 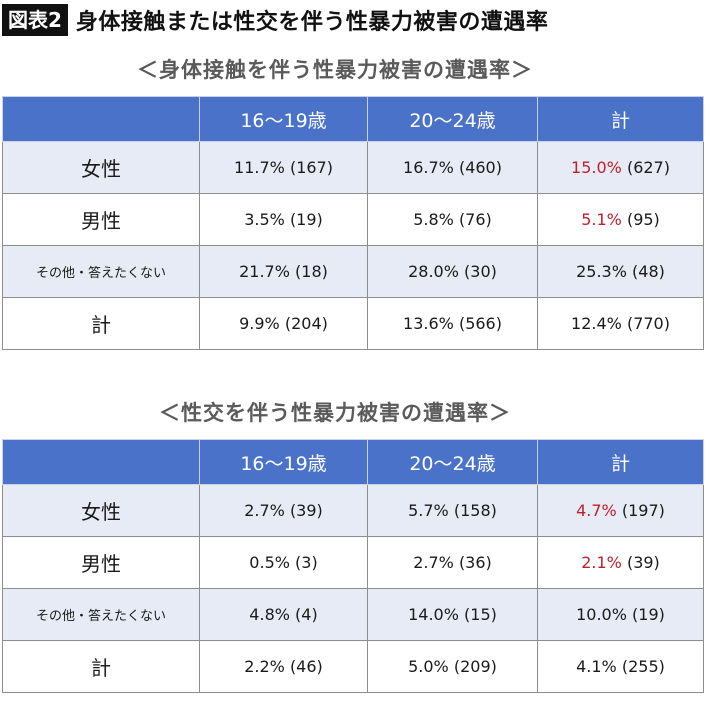 I want to click on table-row-male: 男性 3.5% (19) 5.8% (76) 5.1% (95), so click(x=353, y=219).